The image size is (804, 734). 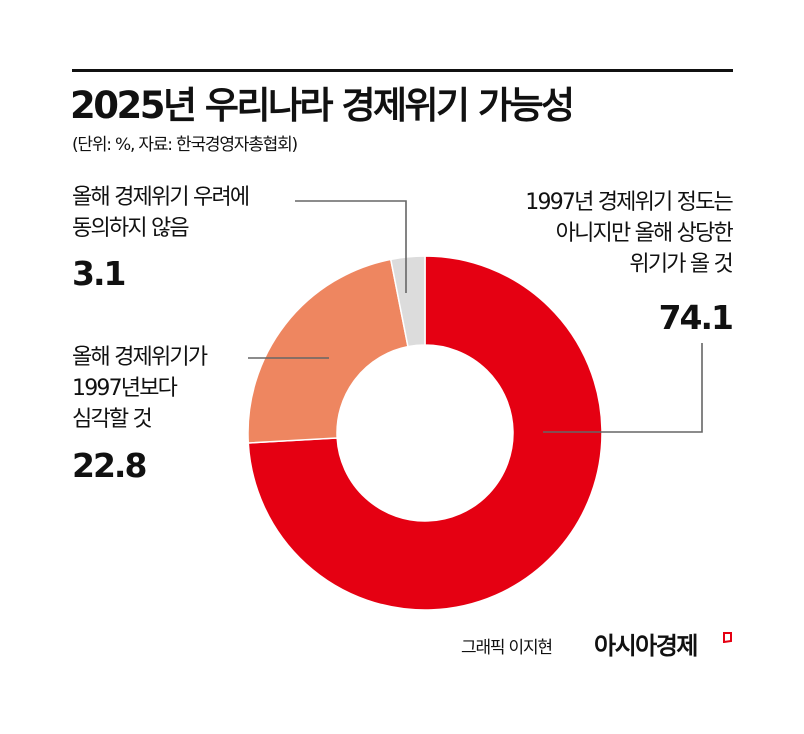 I want to click on label-considerable: 1997년 경제위기 정도는 아니지만 올해 상당한 위기가 올 것, so click(x=629, y=233).